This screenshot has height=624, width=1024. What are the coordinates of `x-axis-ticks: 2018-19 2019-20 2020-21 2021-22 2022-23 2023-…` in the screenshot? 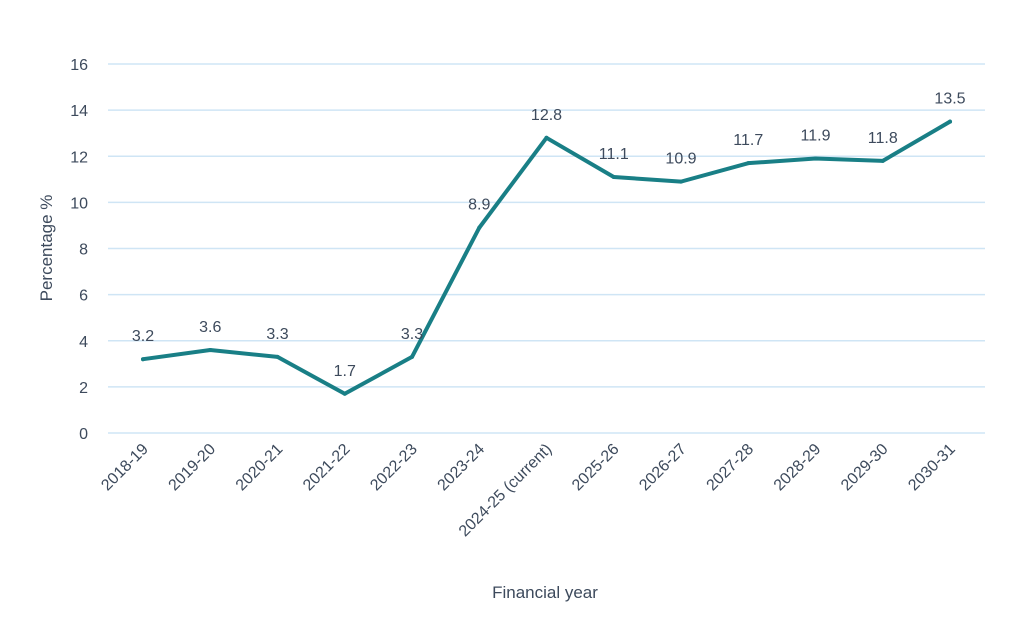 It's located at (528, 491).